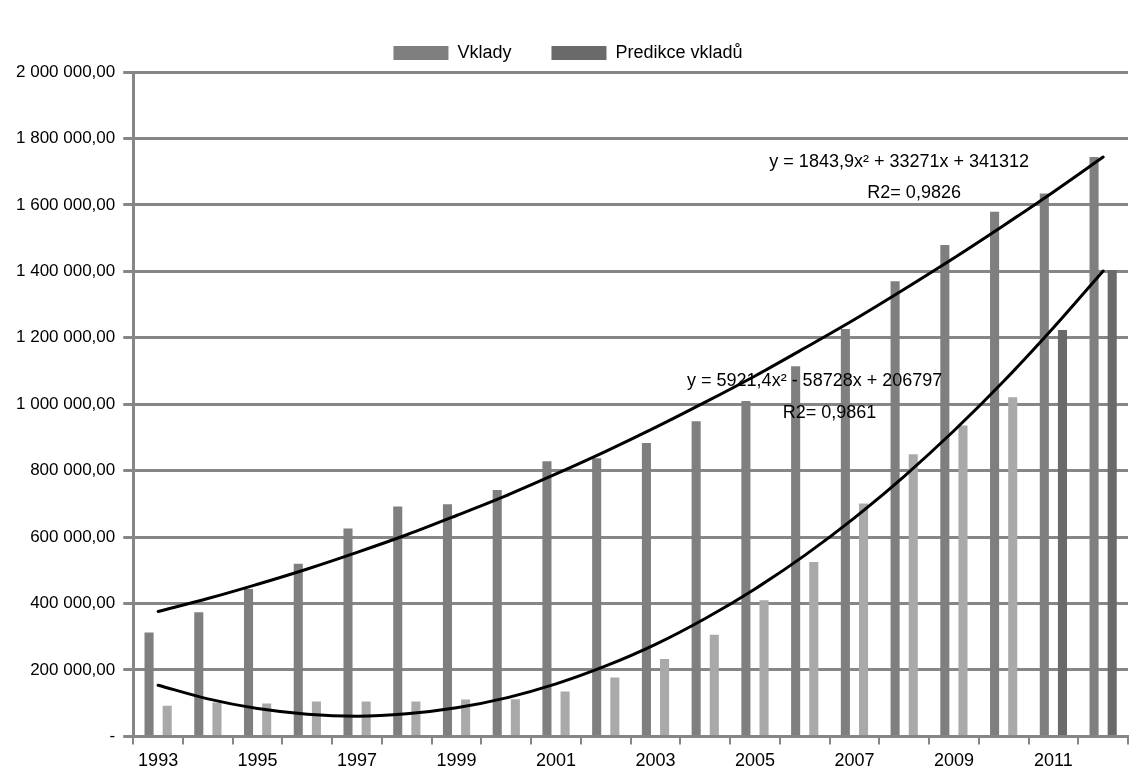  I want to click on x-tick-label: 2005, so click(754, 760).